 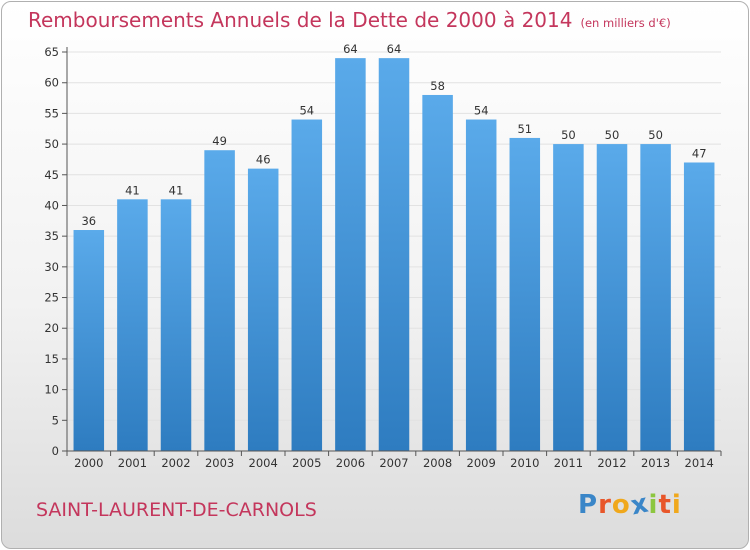 What do you see at coordinates (394, 255) in the screenshot?
I see `bar-2007` at bounding box center [394, 255].